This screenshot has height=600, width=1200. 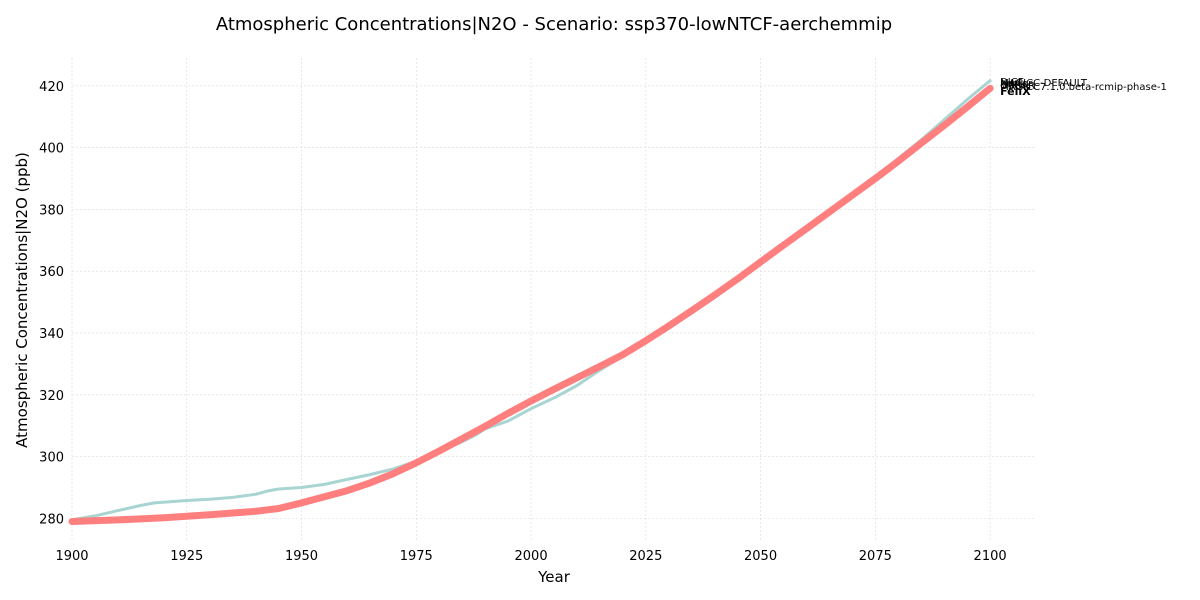 I want to click on x-tick-label: 2075, so click(x=875, y=556).